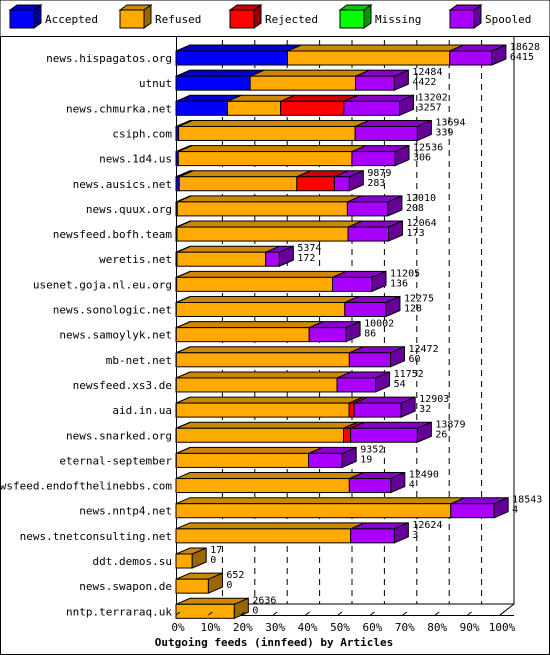 This screenshot has height=655, width=550. What do you see at coordinates (109, 58) in the screenshot?
I see `category-label-news-hispagatos-org: news.hispagatos.org` at bounding box center [109, 58].